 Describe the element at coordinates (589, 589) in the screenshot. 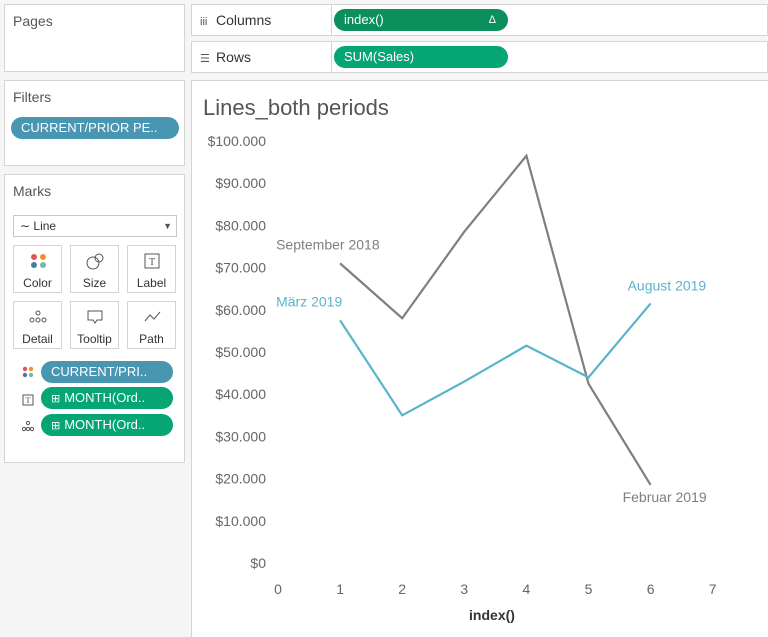

I see `x-tick-label: 5` at that location.